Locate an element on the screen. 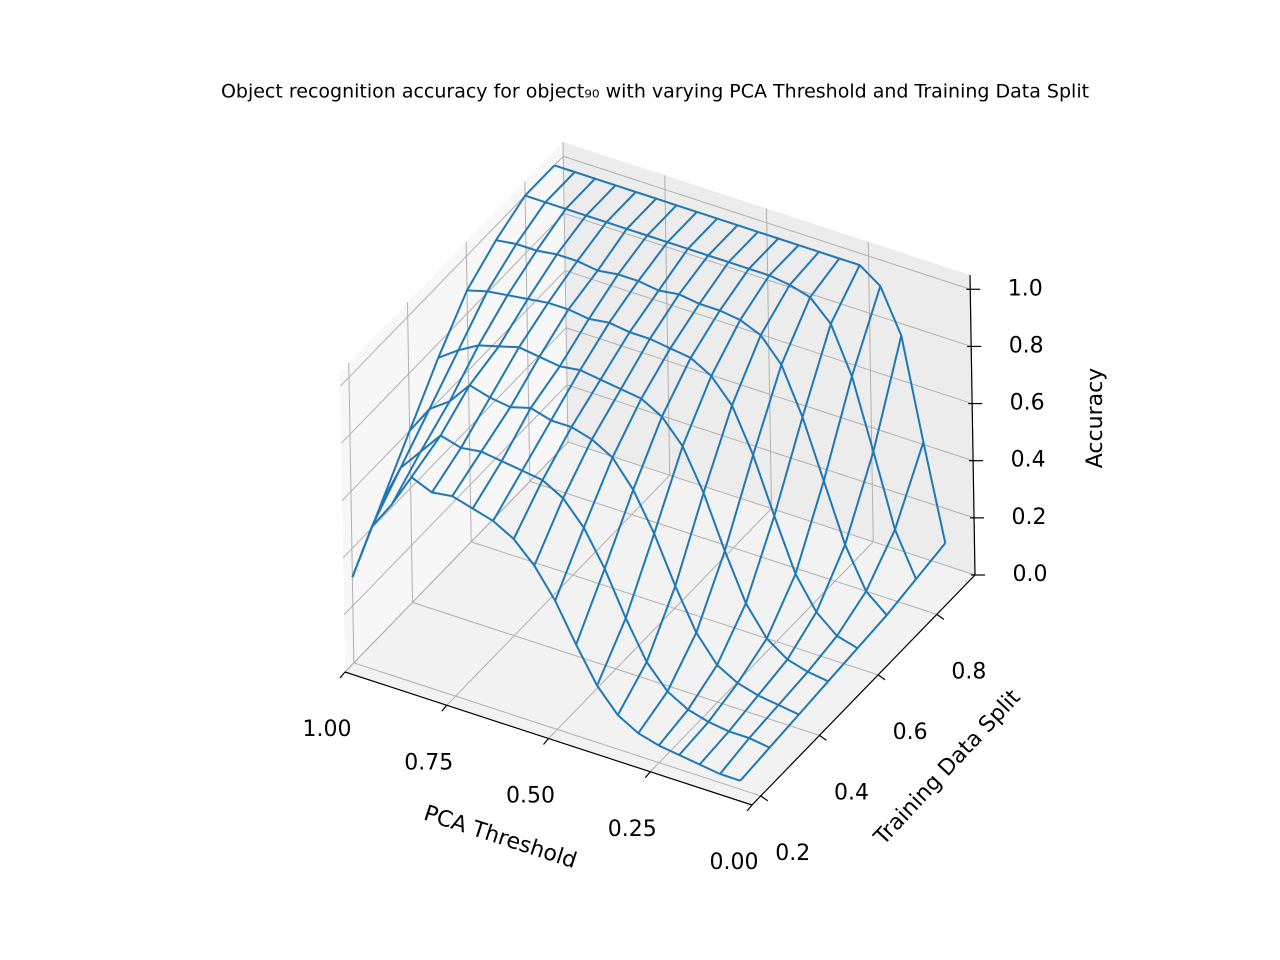  x-axis-label: PCA Threshold is located at coordinates (500, 837).